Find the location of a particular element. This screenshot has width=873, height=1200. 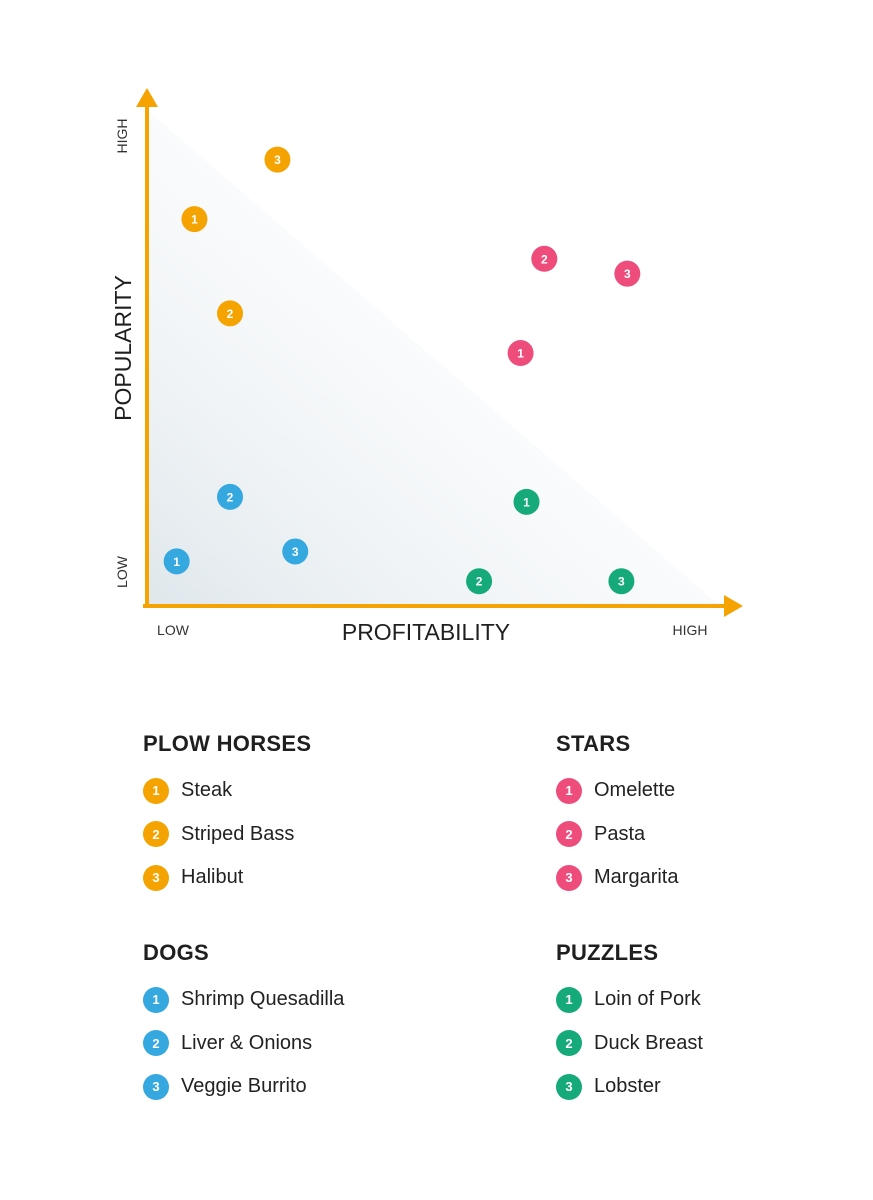

x-axis-arrow-icon is located at coordinates (733, 606).